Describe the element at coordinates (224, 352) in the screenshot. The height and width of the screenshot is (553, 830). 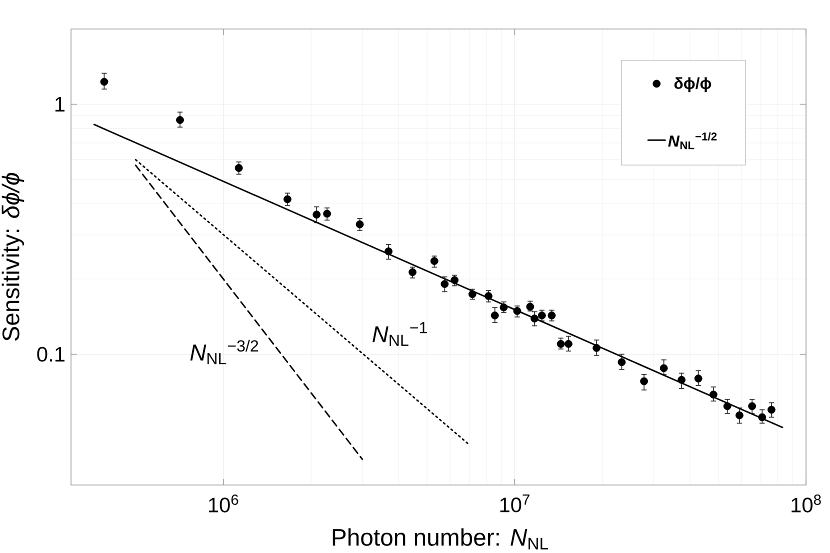
I see `annotation: N$_{NL}$−3/2` at that location.